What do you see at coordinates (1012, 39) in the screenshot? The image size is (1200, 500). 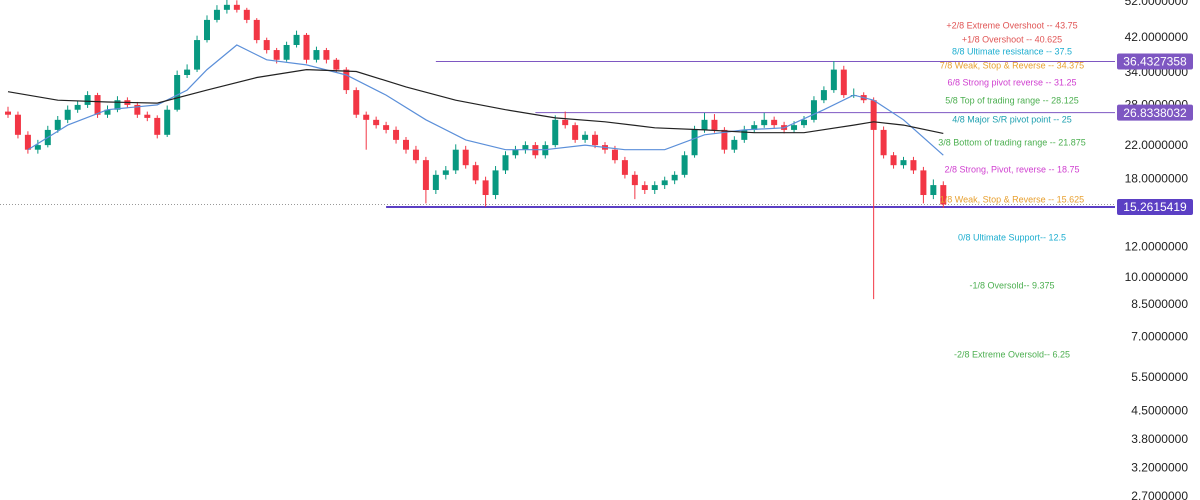 I see `level-note: +1/8 Overshoot -- 40.625` at bounding box center [1012, 39].